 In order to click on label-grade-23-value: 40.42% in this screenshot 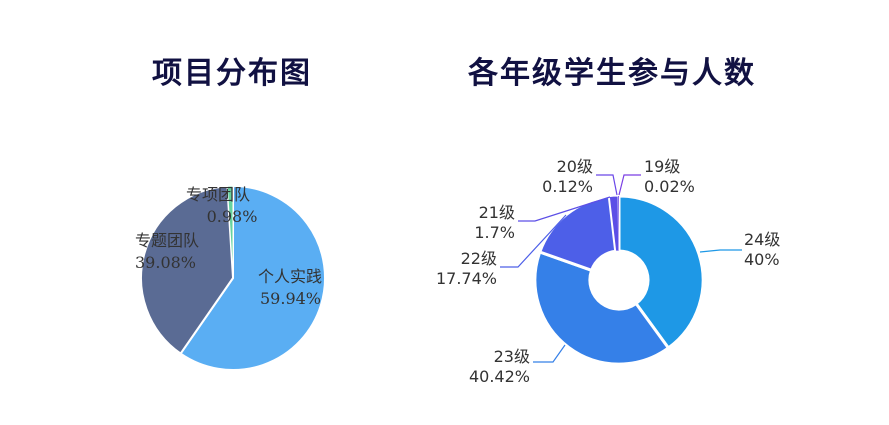, I will do `click(499, 376)`.